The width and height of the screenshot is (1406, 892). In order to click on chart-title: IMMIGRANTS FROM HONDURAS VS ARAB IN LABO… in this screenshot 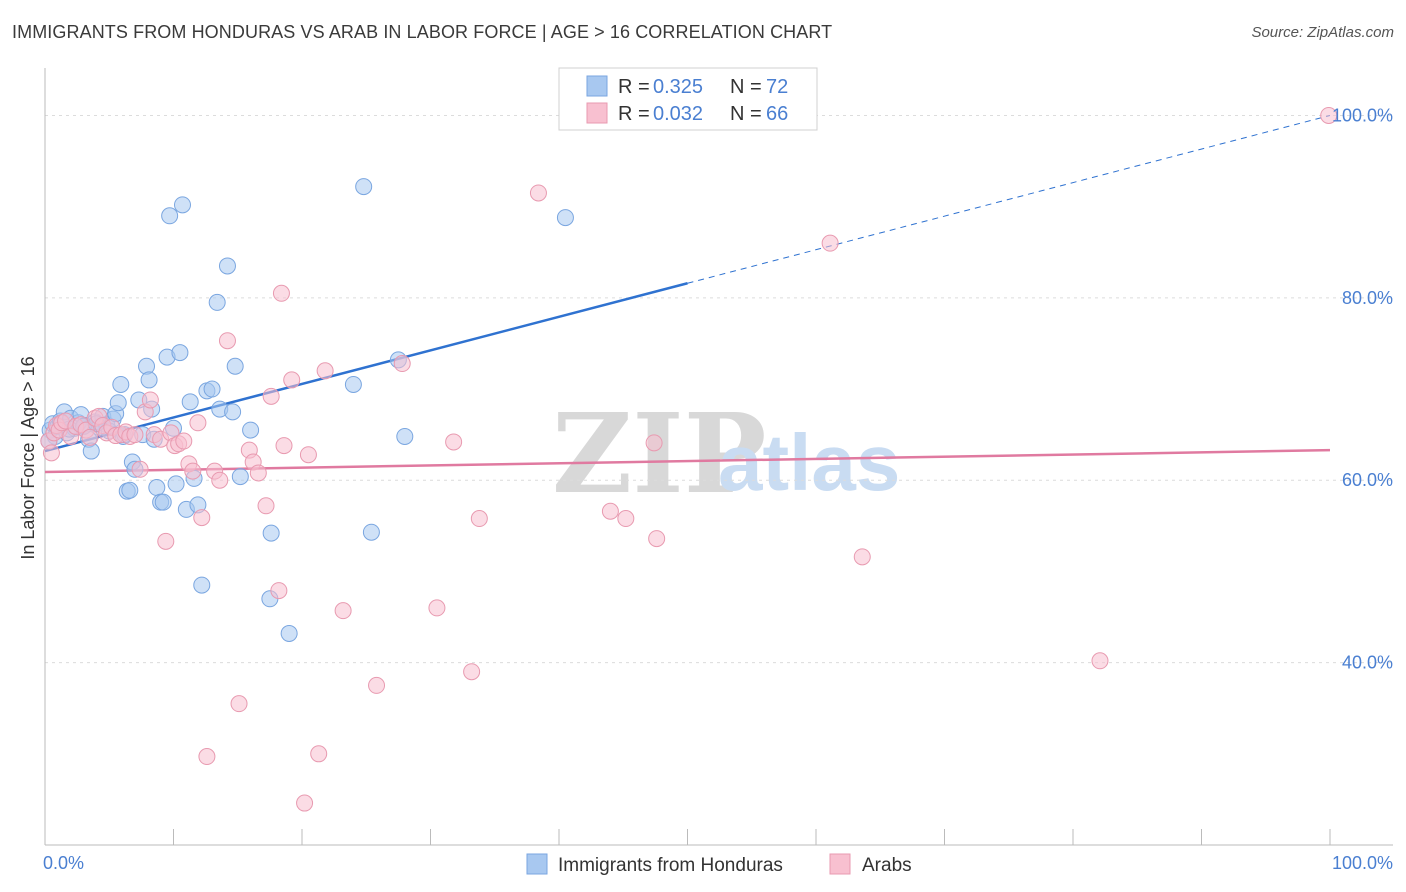, I will do `click(422, 32)`.